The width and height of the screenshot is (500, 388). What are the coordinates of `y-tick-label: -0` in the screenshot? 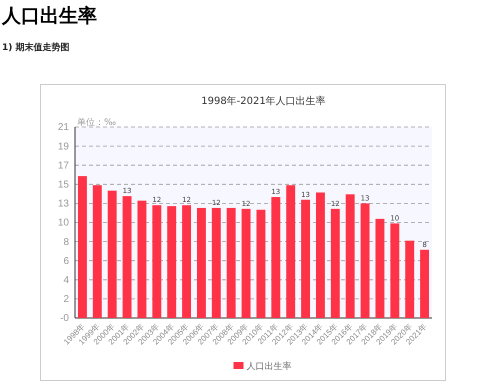 It's located at (65, 318).